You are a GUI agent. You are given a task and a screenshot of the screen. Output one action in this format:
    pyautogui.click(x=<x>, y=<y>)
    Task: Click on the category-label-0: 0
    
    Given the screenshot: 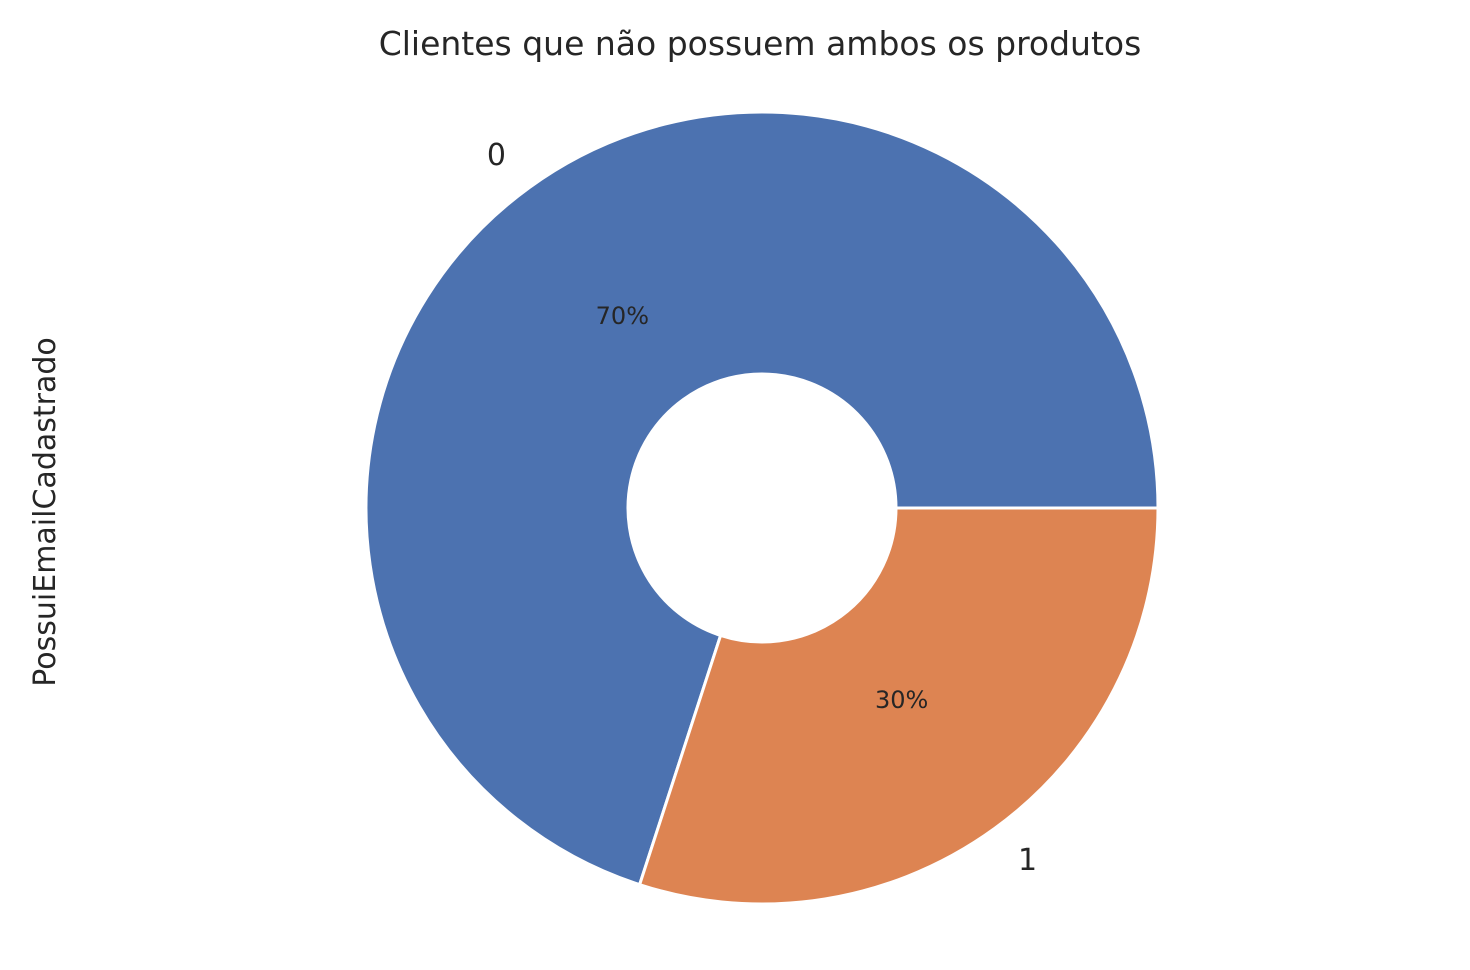 What is the action you would take?
    pyautogui.click(x=496, y=155)
    